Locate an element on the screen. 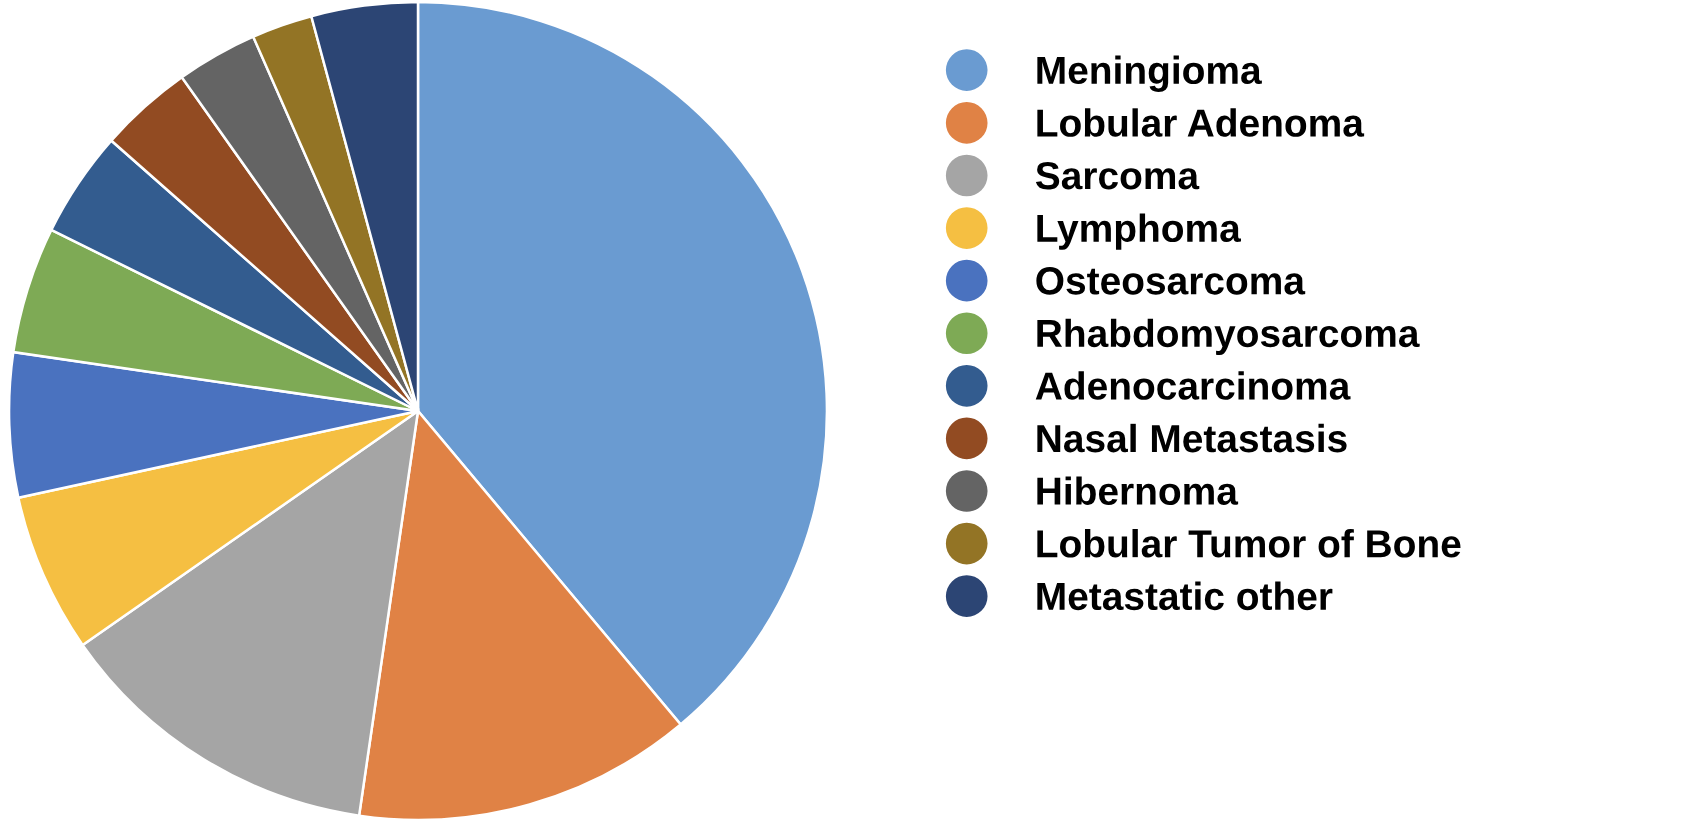  legend-label: Lobular Adenoma is located at coordinates (1201, 122).